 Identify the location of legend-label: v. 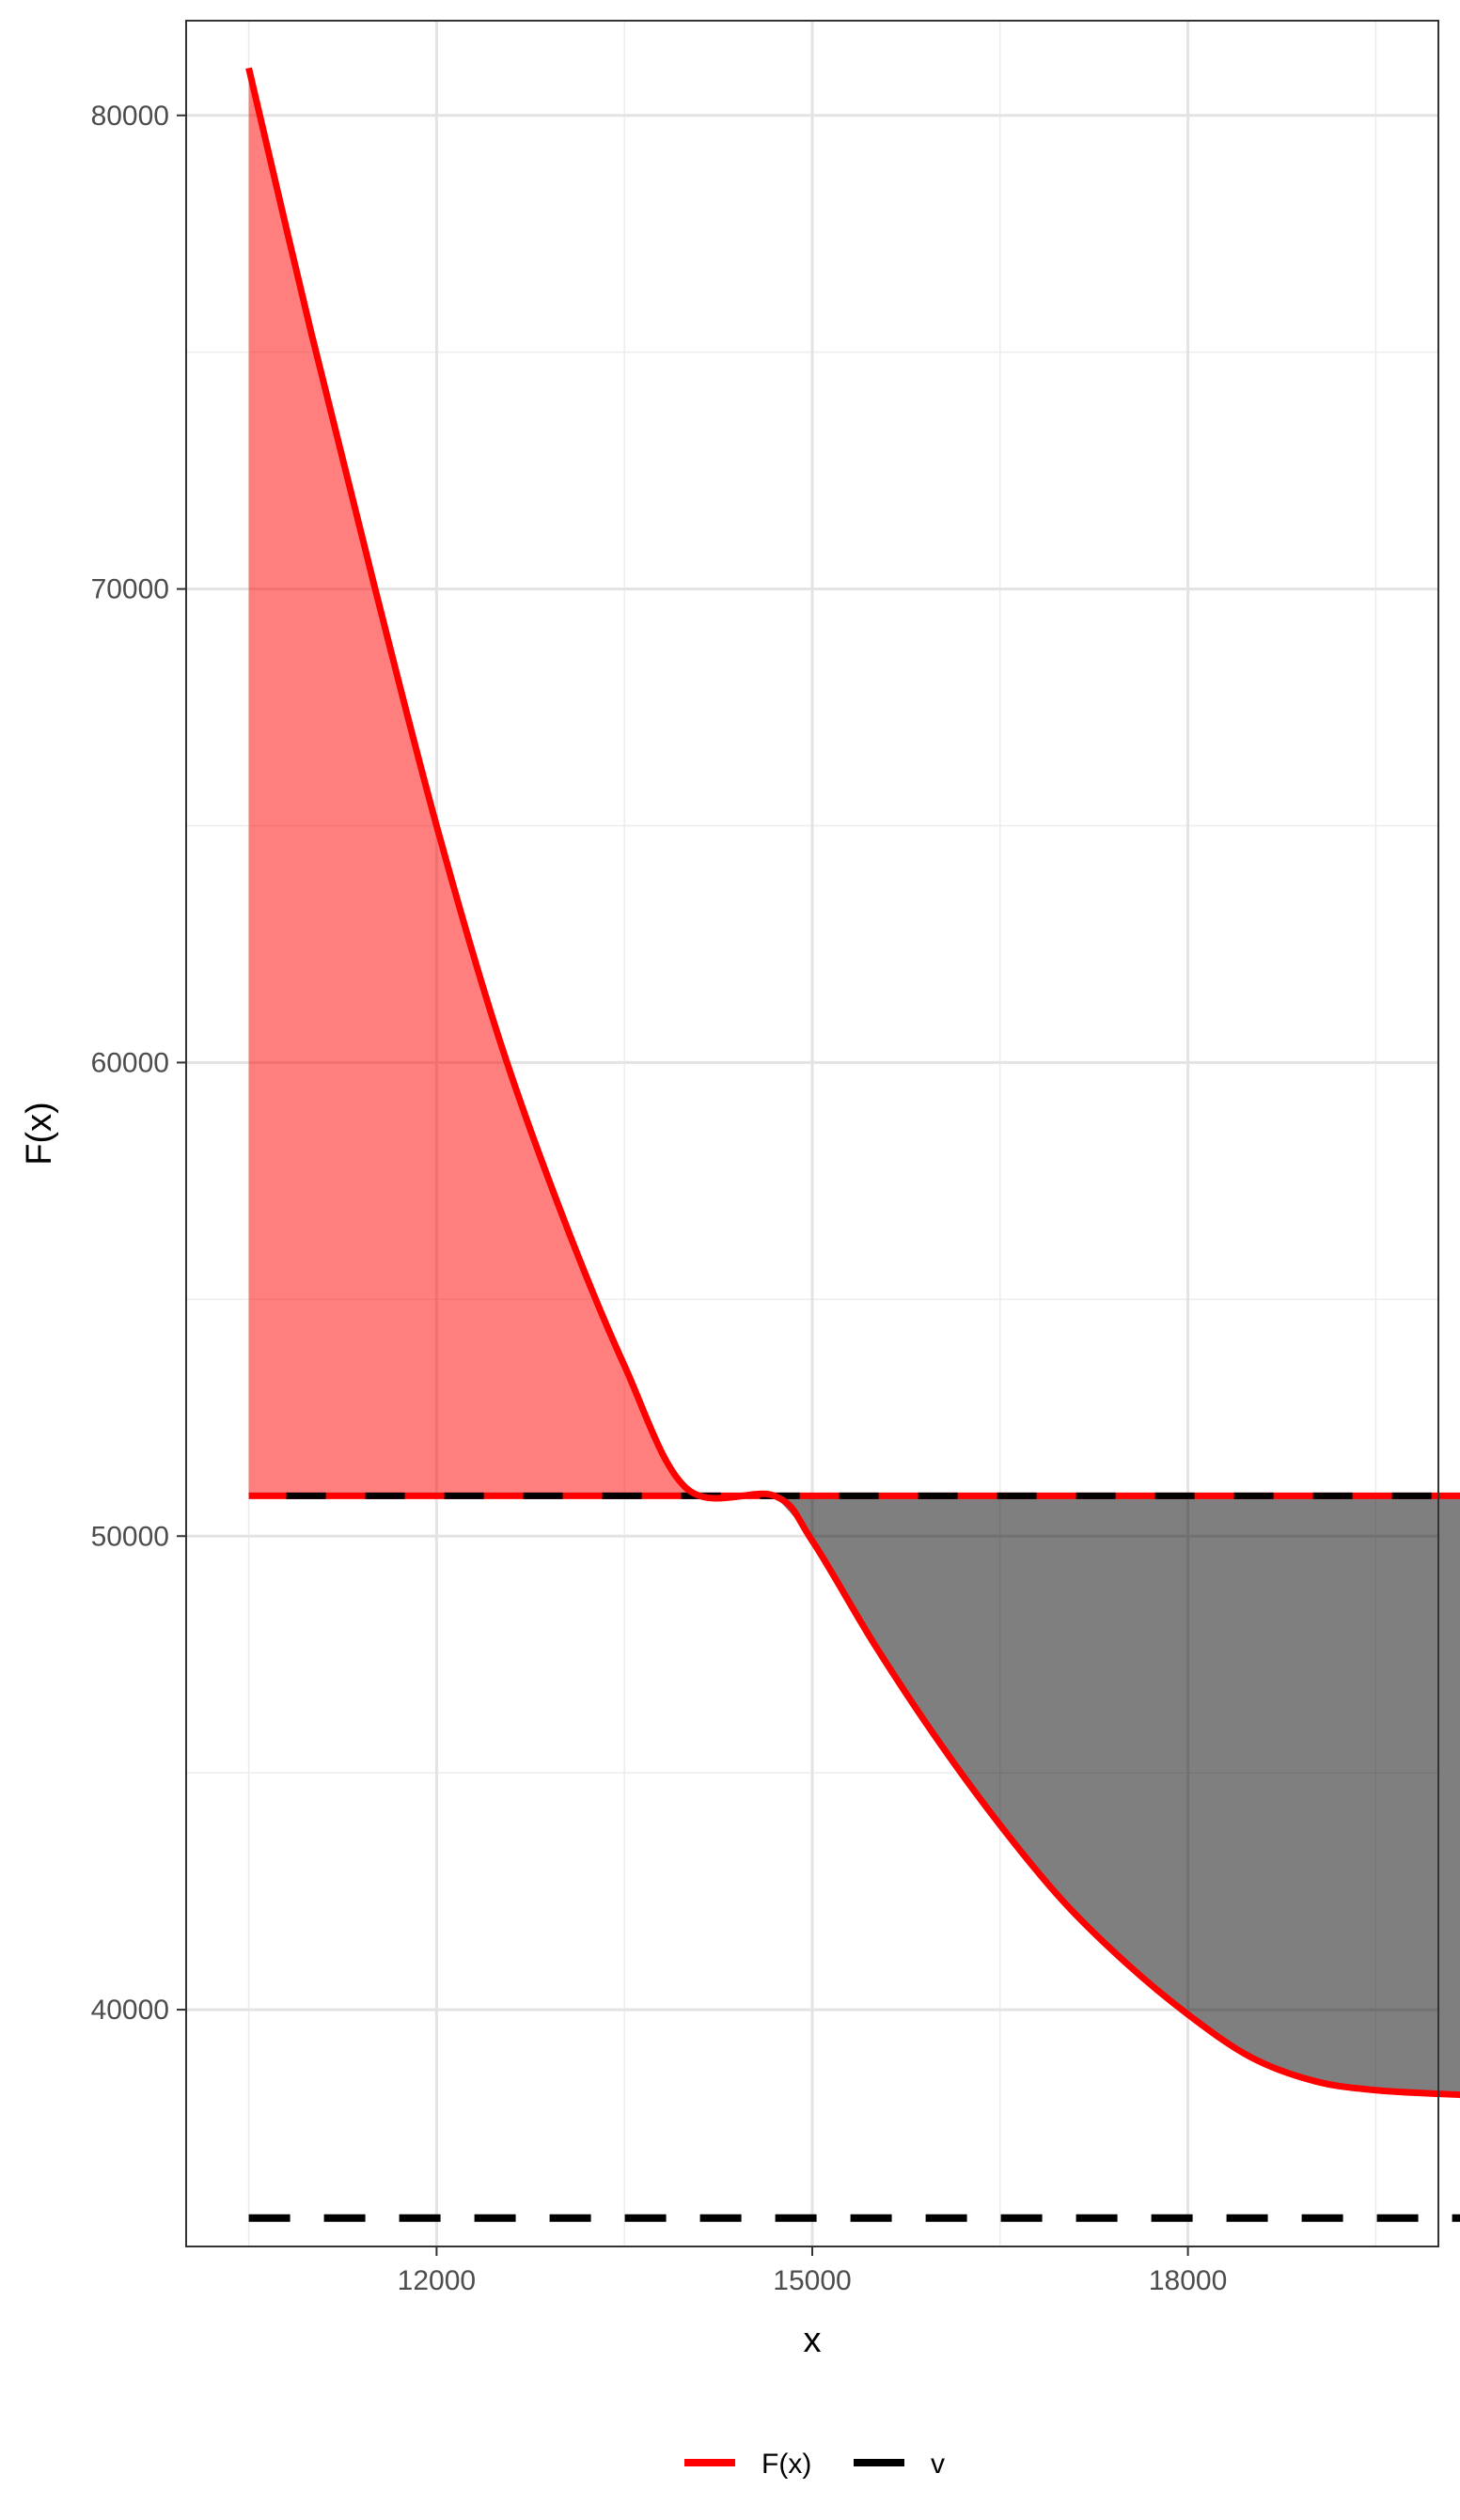
(938, 2465).